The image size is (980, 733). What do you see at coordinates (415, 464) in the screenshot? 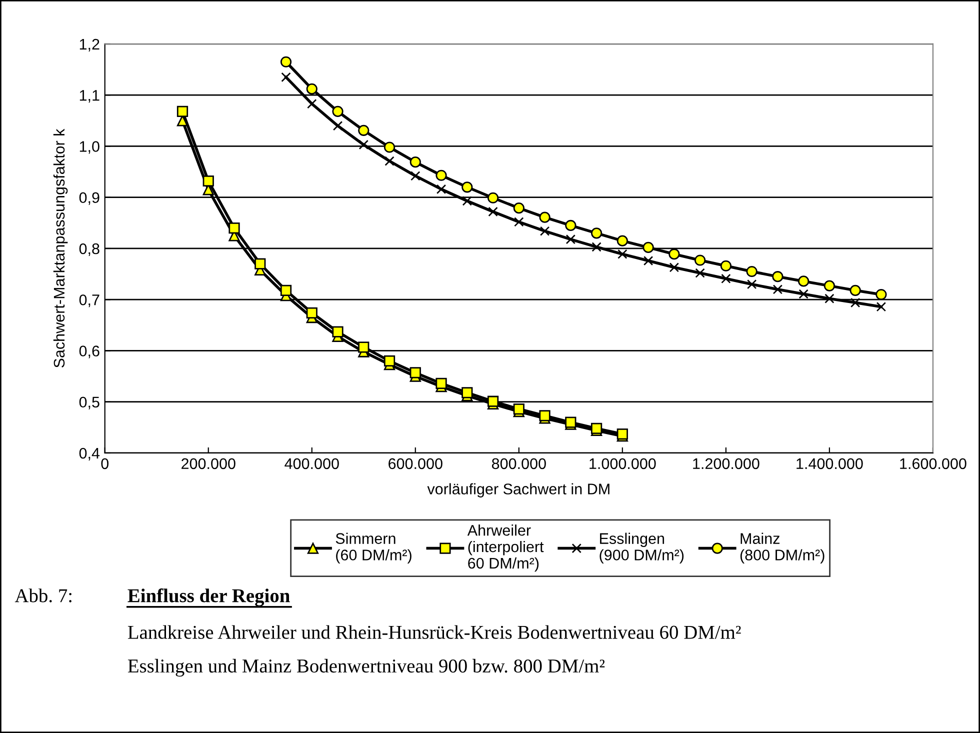
I see `x-tick-label: 600.000` at bounding box center [415, 464].